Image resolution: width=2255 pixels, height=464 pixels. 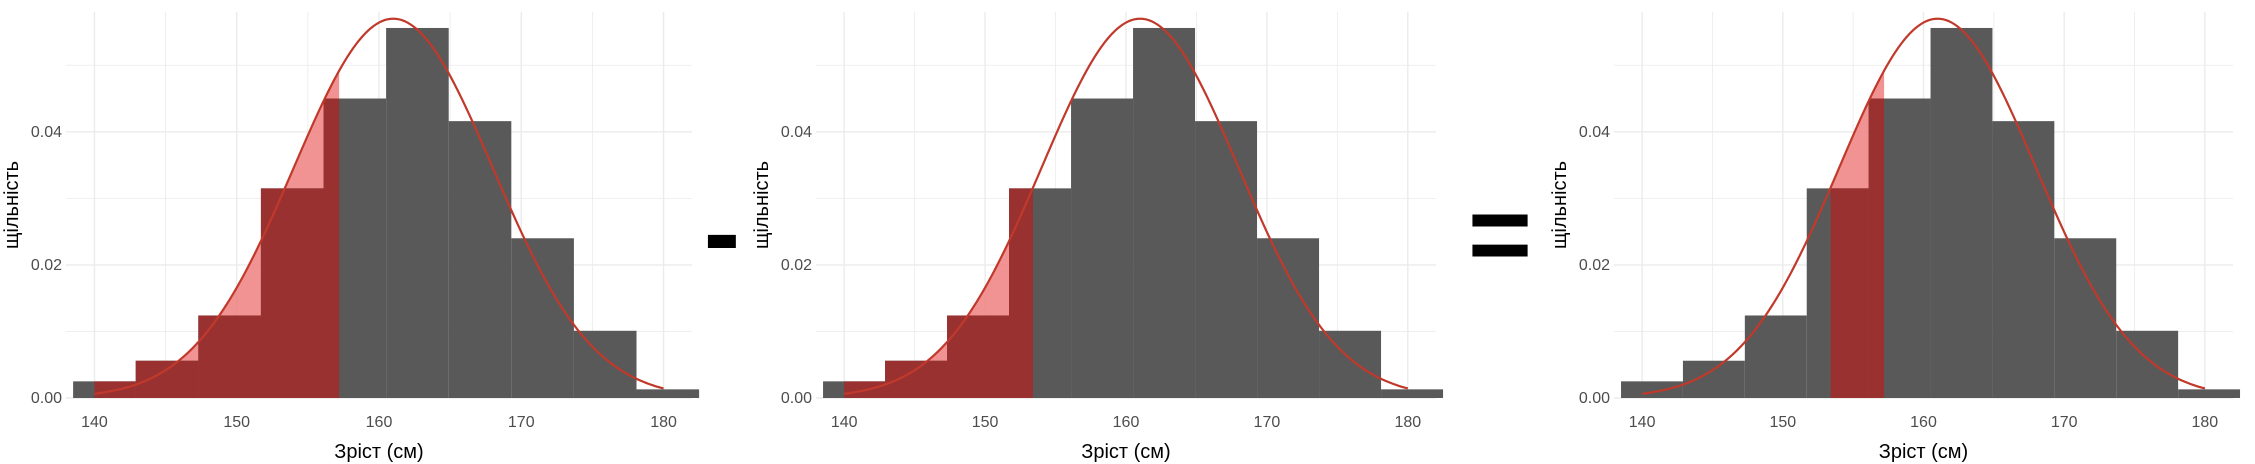 What do you see at coordinates (1500, 234) in the screenshot?
I see `equals-operator: =` at bounding box center [1500, 234].